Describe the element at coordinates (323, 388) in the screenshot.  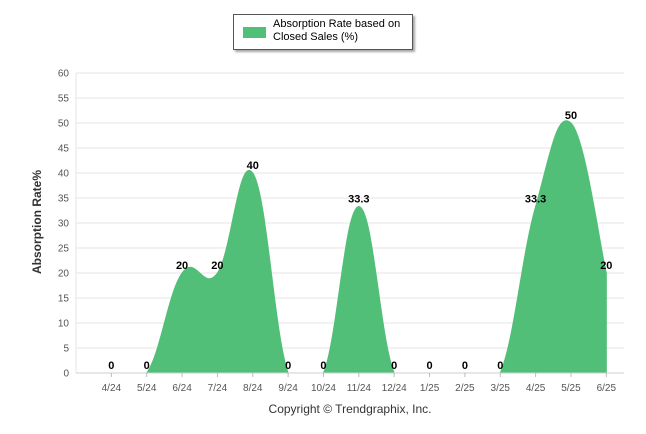
I see `x-tick-label: 10/24` at that location.